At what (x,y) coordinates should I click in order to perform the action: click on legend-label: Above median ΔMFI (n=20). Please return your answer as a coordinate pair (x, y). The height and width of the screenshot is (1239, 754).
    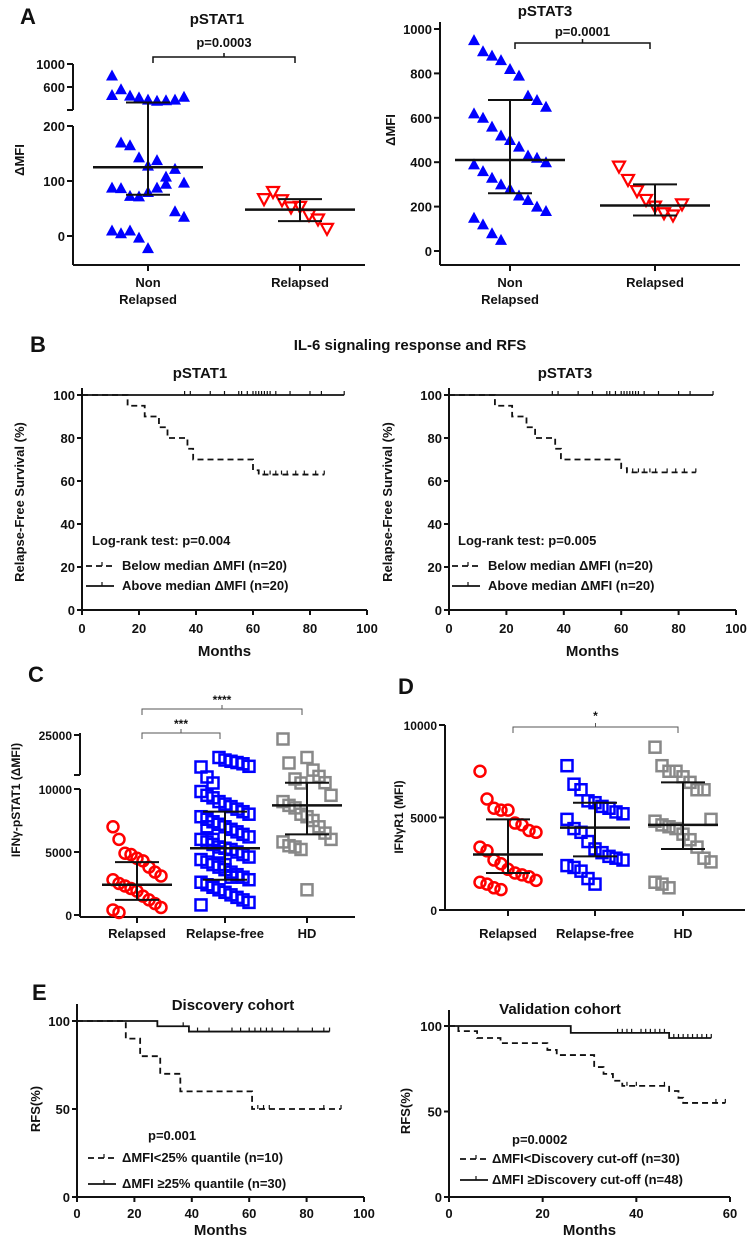
    Looking at the image, I should click on (205, 585).